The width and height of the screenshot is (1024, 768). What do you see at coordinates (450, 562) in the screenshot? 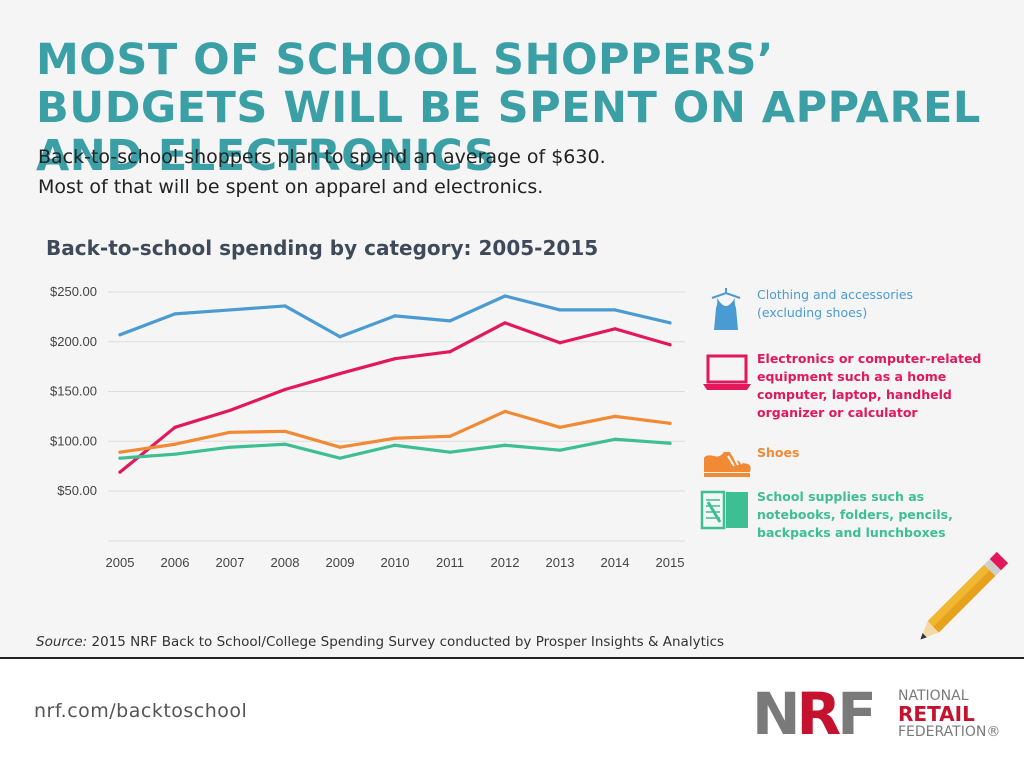
I see `x-tick-label: 2011` at bounding box center [450, 562].